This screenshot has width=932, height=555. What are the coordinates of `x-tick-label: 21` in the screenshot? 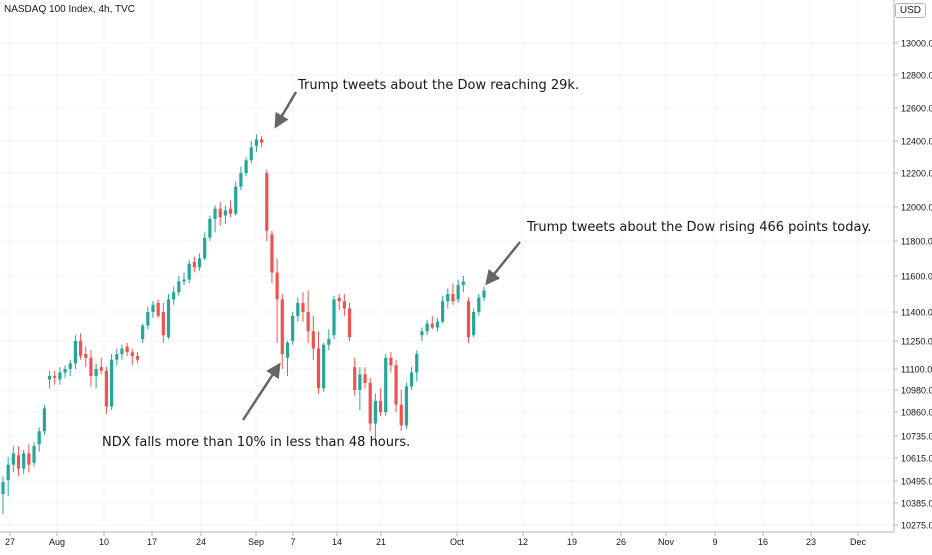 It's located at (381, 542).